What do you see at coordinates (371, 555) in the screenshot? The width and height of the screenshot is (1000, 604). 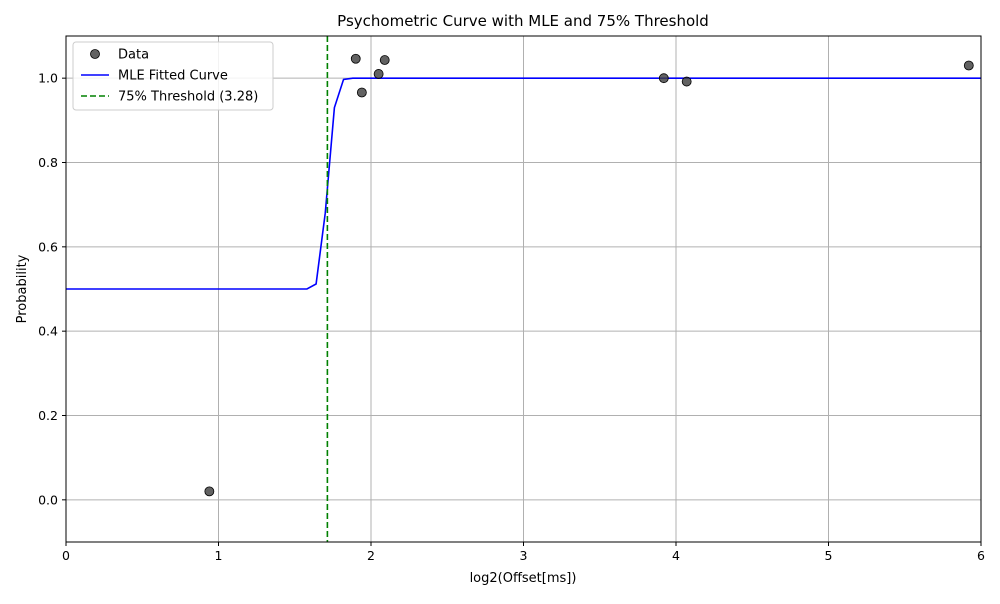 I see `x-tick-label: 2` at bounding box center [371, 555].